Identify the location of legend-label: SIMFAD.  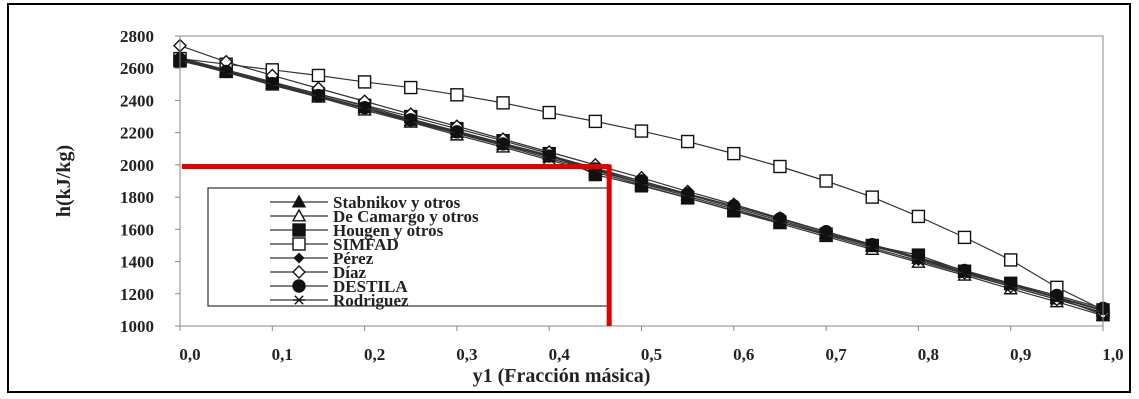
(366, 244).